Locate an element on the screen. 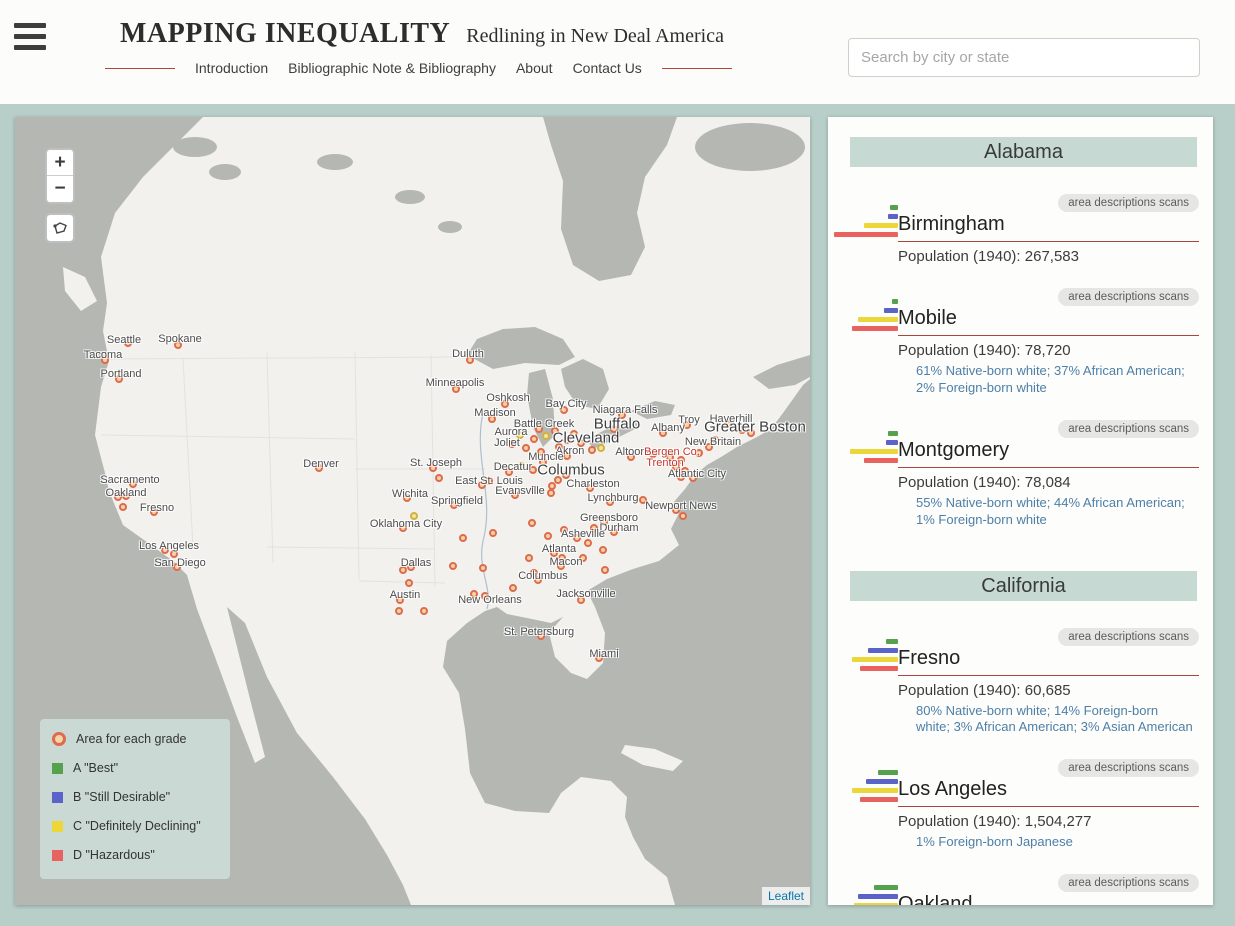 This screenshot has width=1235, height=926. nav-link-about: About is located at coordinates (534, 68).